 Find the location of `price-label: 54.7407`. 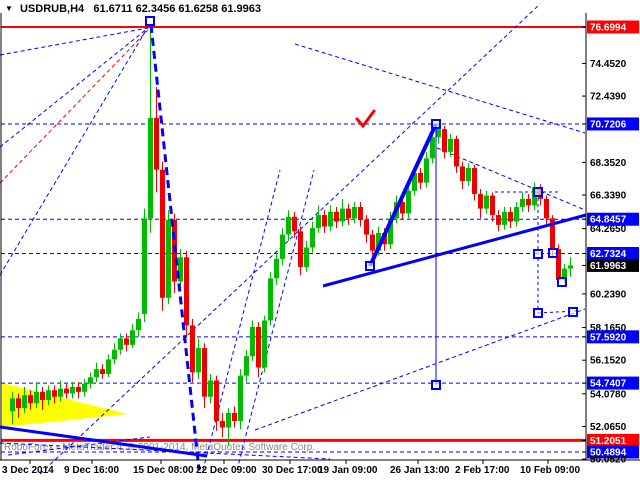

price-label: 54.7407 is located at coordinates (608, 384).